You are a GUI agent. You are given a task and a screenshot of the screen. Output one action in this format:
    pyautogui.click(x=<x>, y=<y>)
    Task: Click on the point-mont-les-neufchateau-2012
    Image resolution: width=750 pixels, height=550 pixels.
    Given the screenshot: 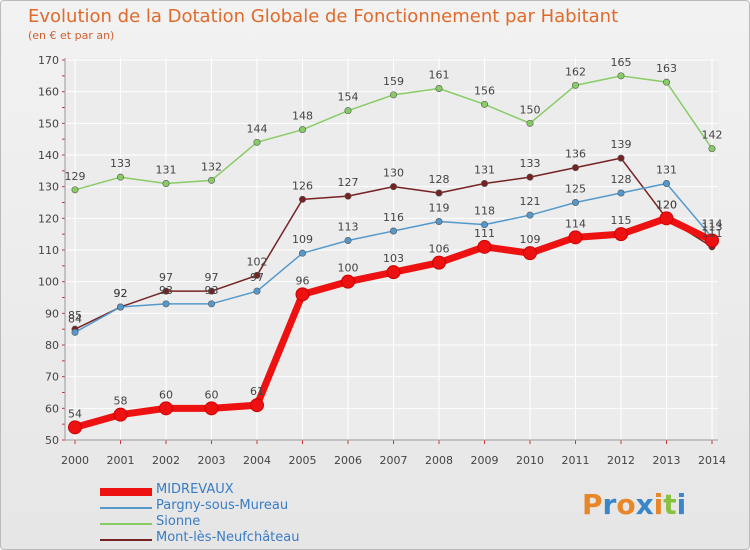 What is the action you would take?
    pyautogui.click(x=621, y=158)
    